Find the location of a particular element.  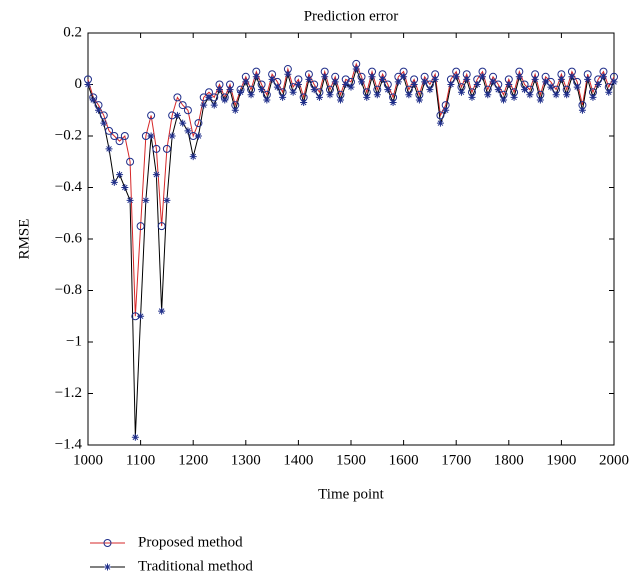

x-tick-label: 1000 is located at coordinates (88, 460).